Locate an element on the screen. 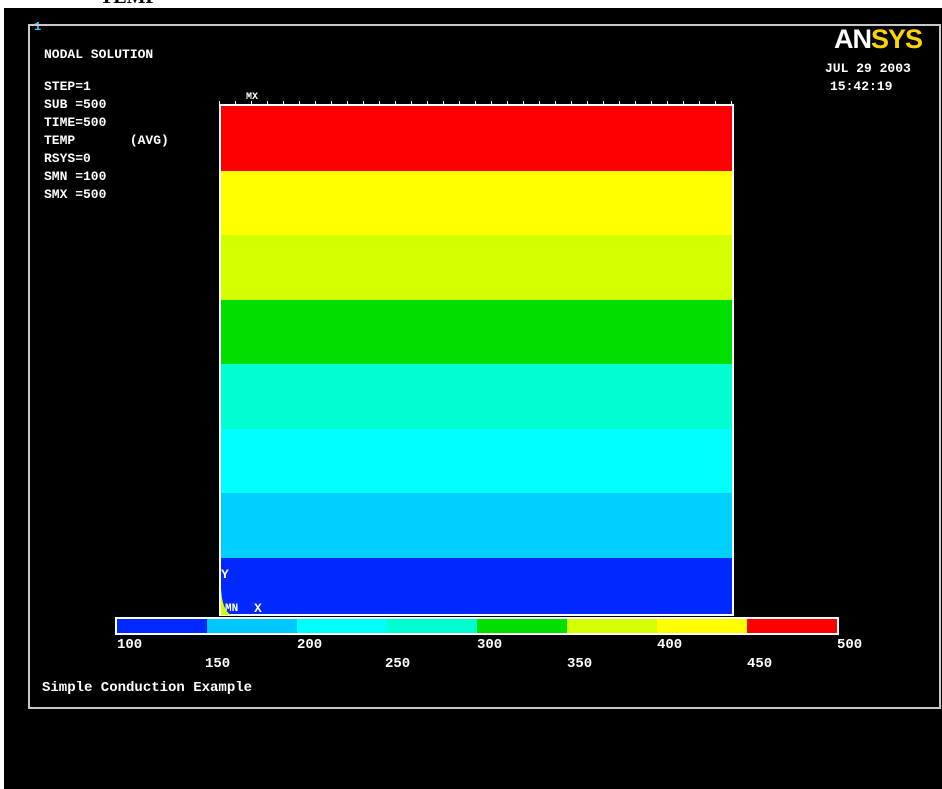  axis-y-label: Y is located at coordinates (225, 574).